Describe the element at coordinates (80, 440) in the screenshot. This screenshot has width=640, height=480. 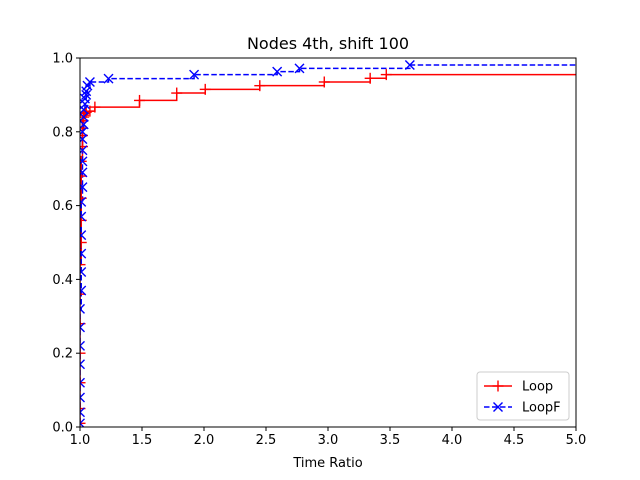
I see `x-tick-label: 1.0` at that location.